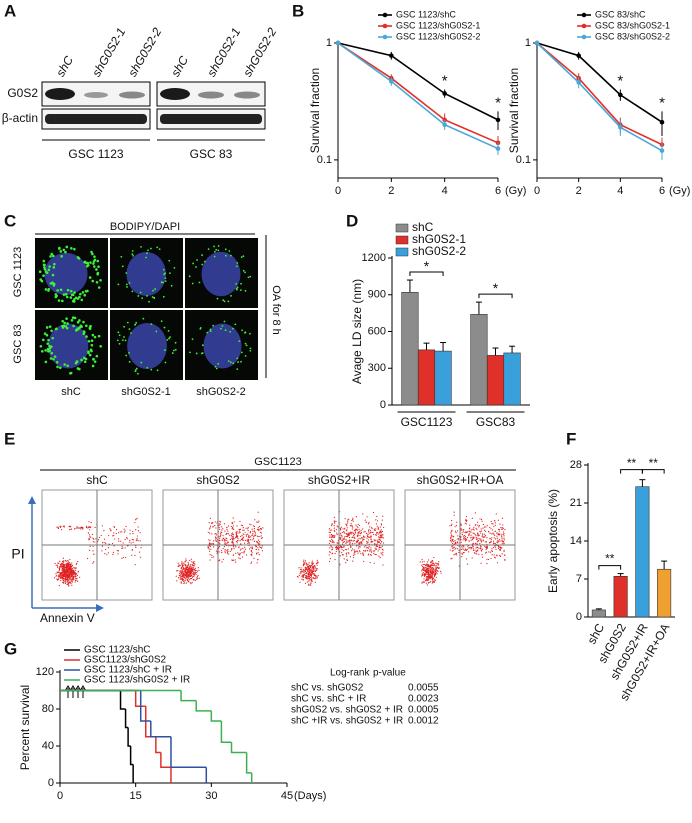  What do you see at coordinates (25, 727) in the screenshot?
I see `y-axis-label: Percent survival` at bounding box center [25, 727].